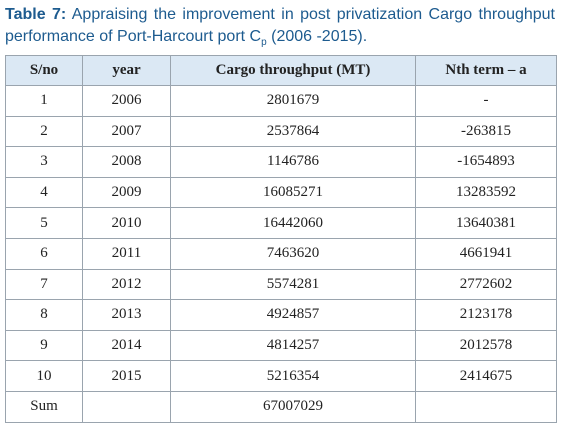  Describe the element at coordinates (293, 284) in the screenshot. I see `table-cell: 5574281` at that location.